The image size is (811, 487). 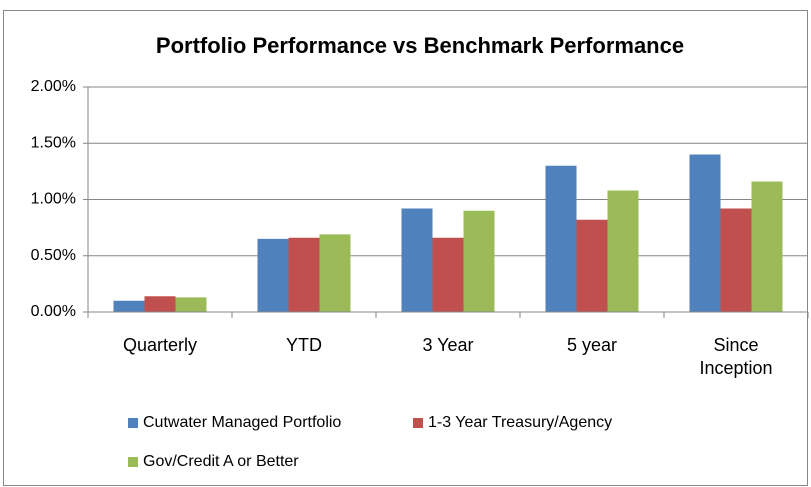 What do you see at coordinates (448, 345) in the screenshot?
I see `x-tick-label: 3 Year` at bounding box center [448, 345].